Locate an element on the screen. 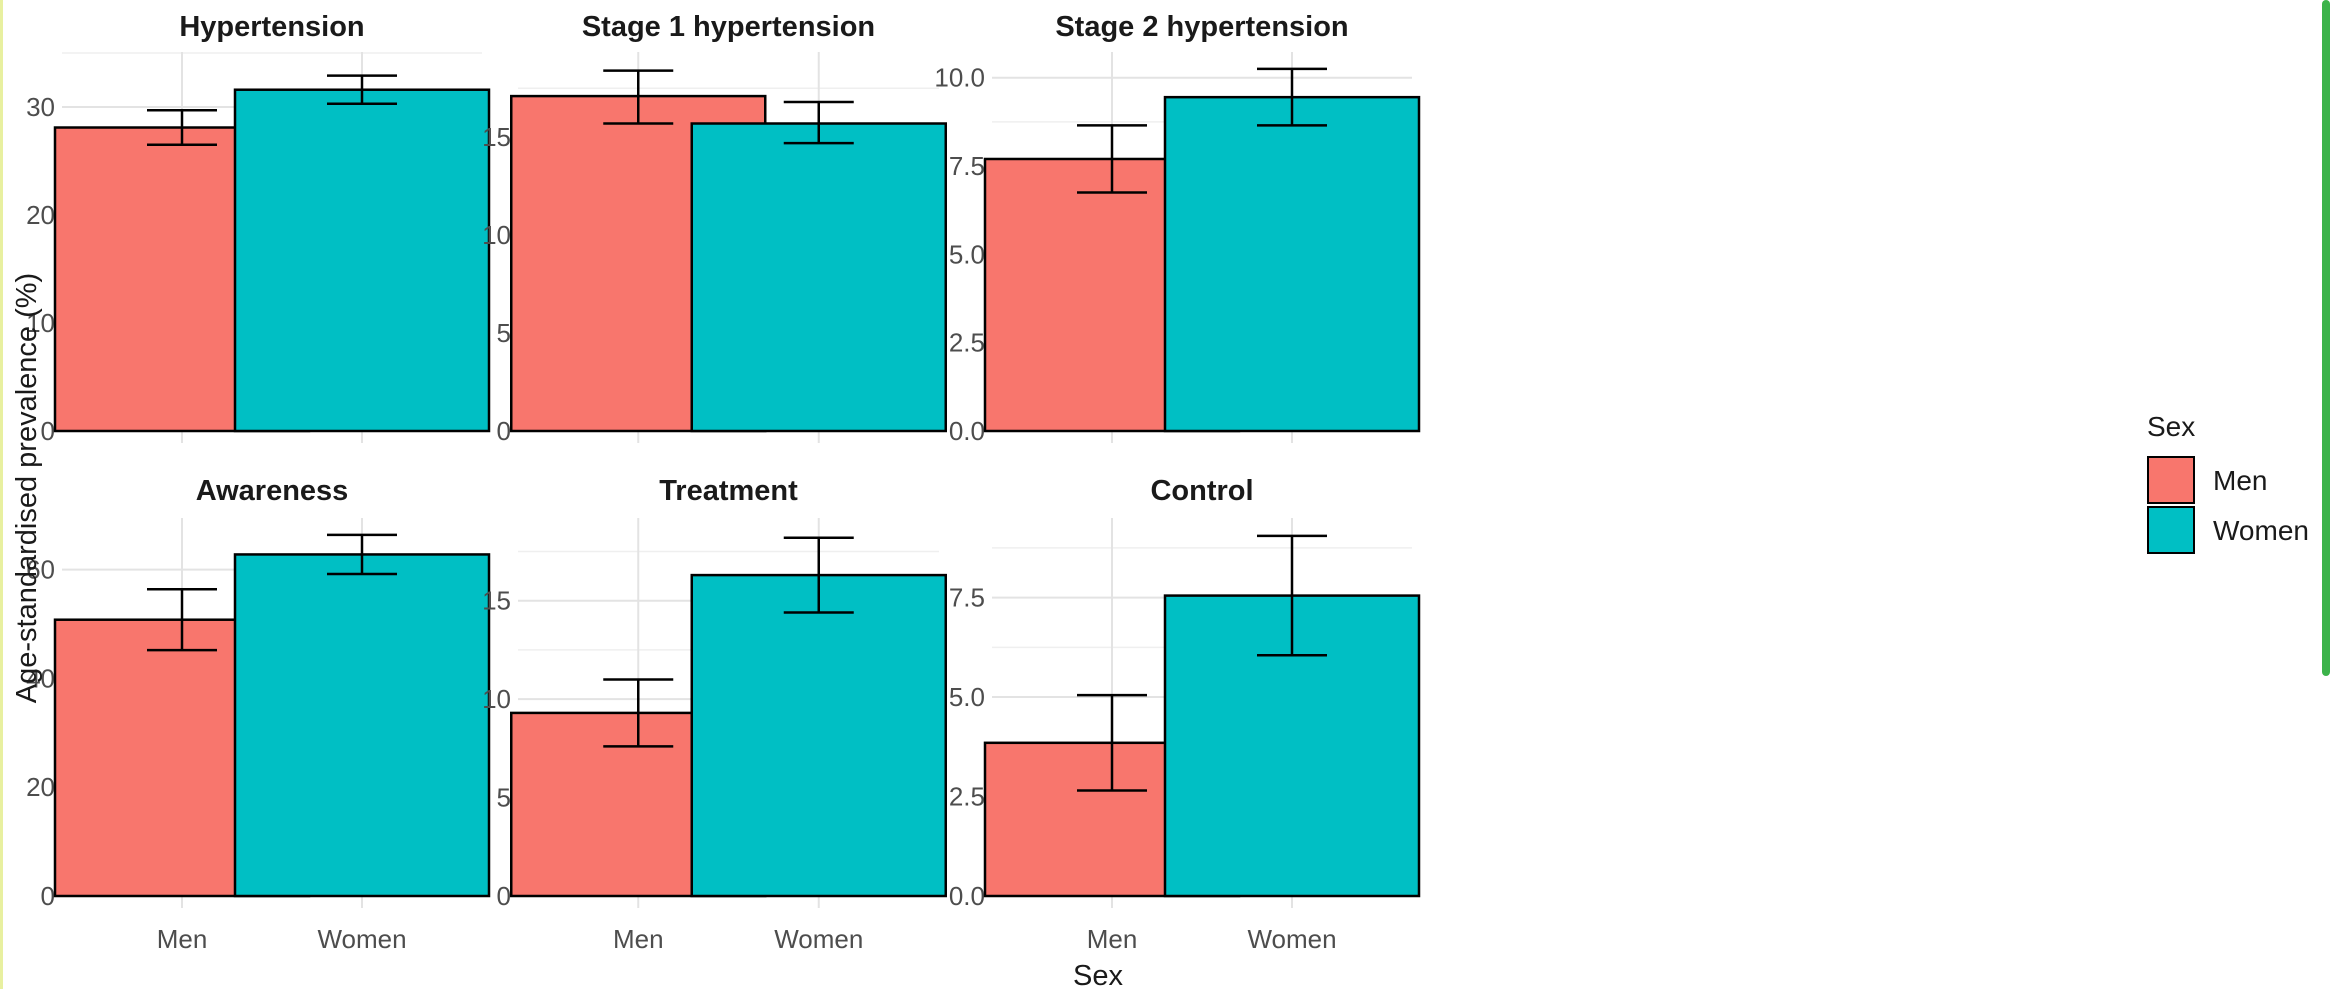 This screenshot has height=989, width=2333. facet-treatment: 0 5 10 15 Treatment Men Women is located at coordinates (714, 714).